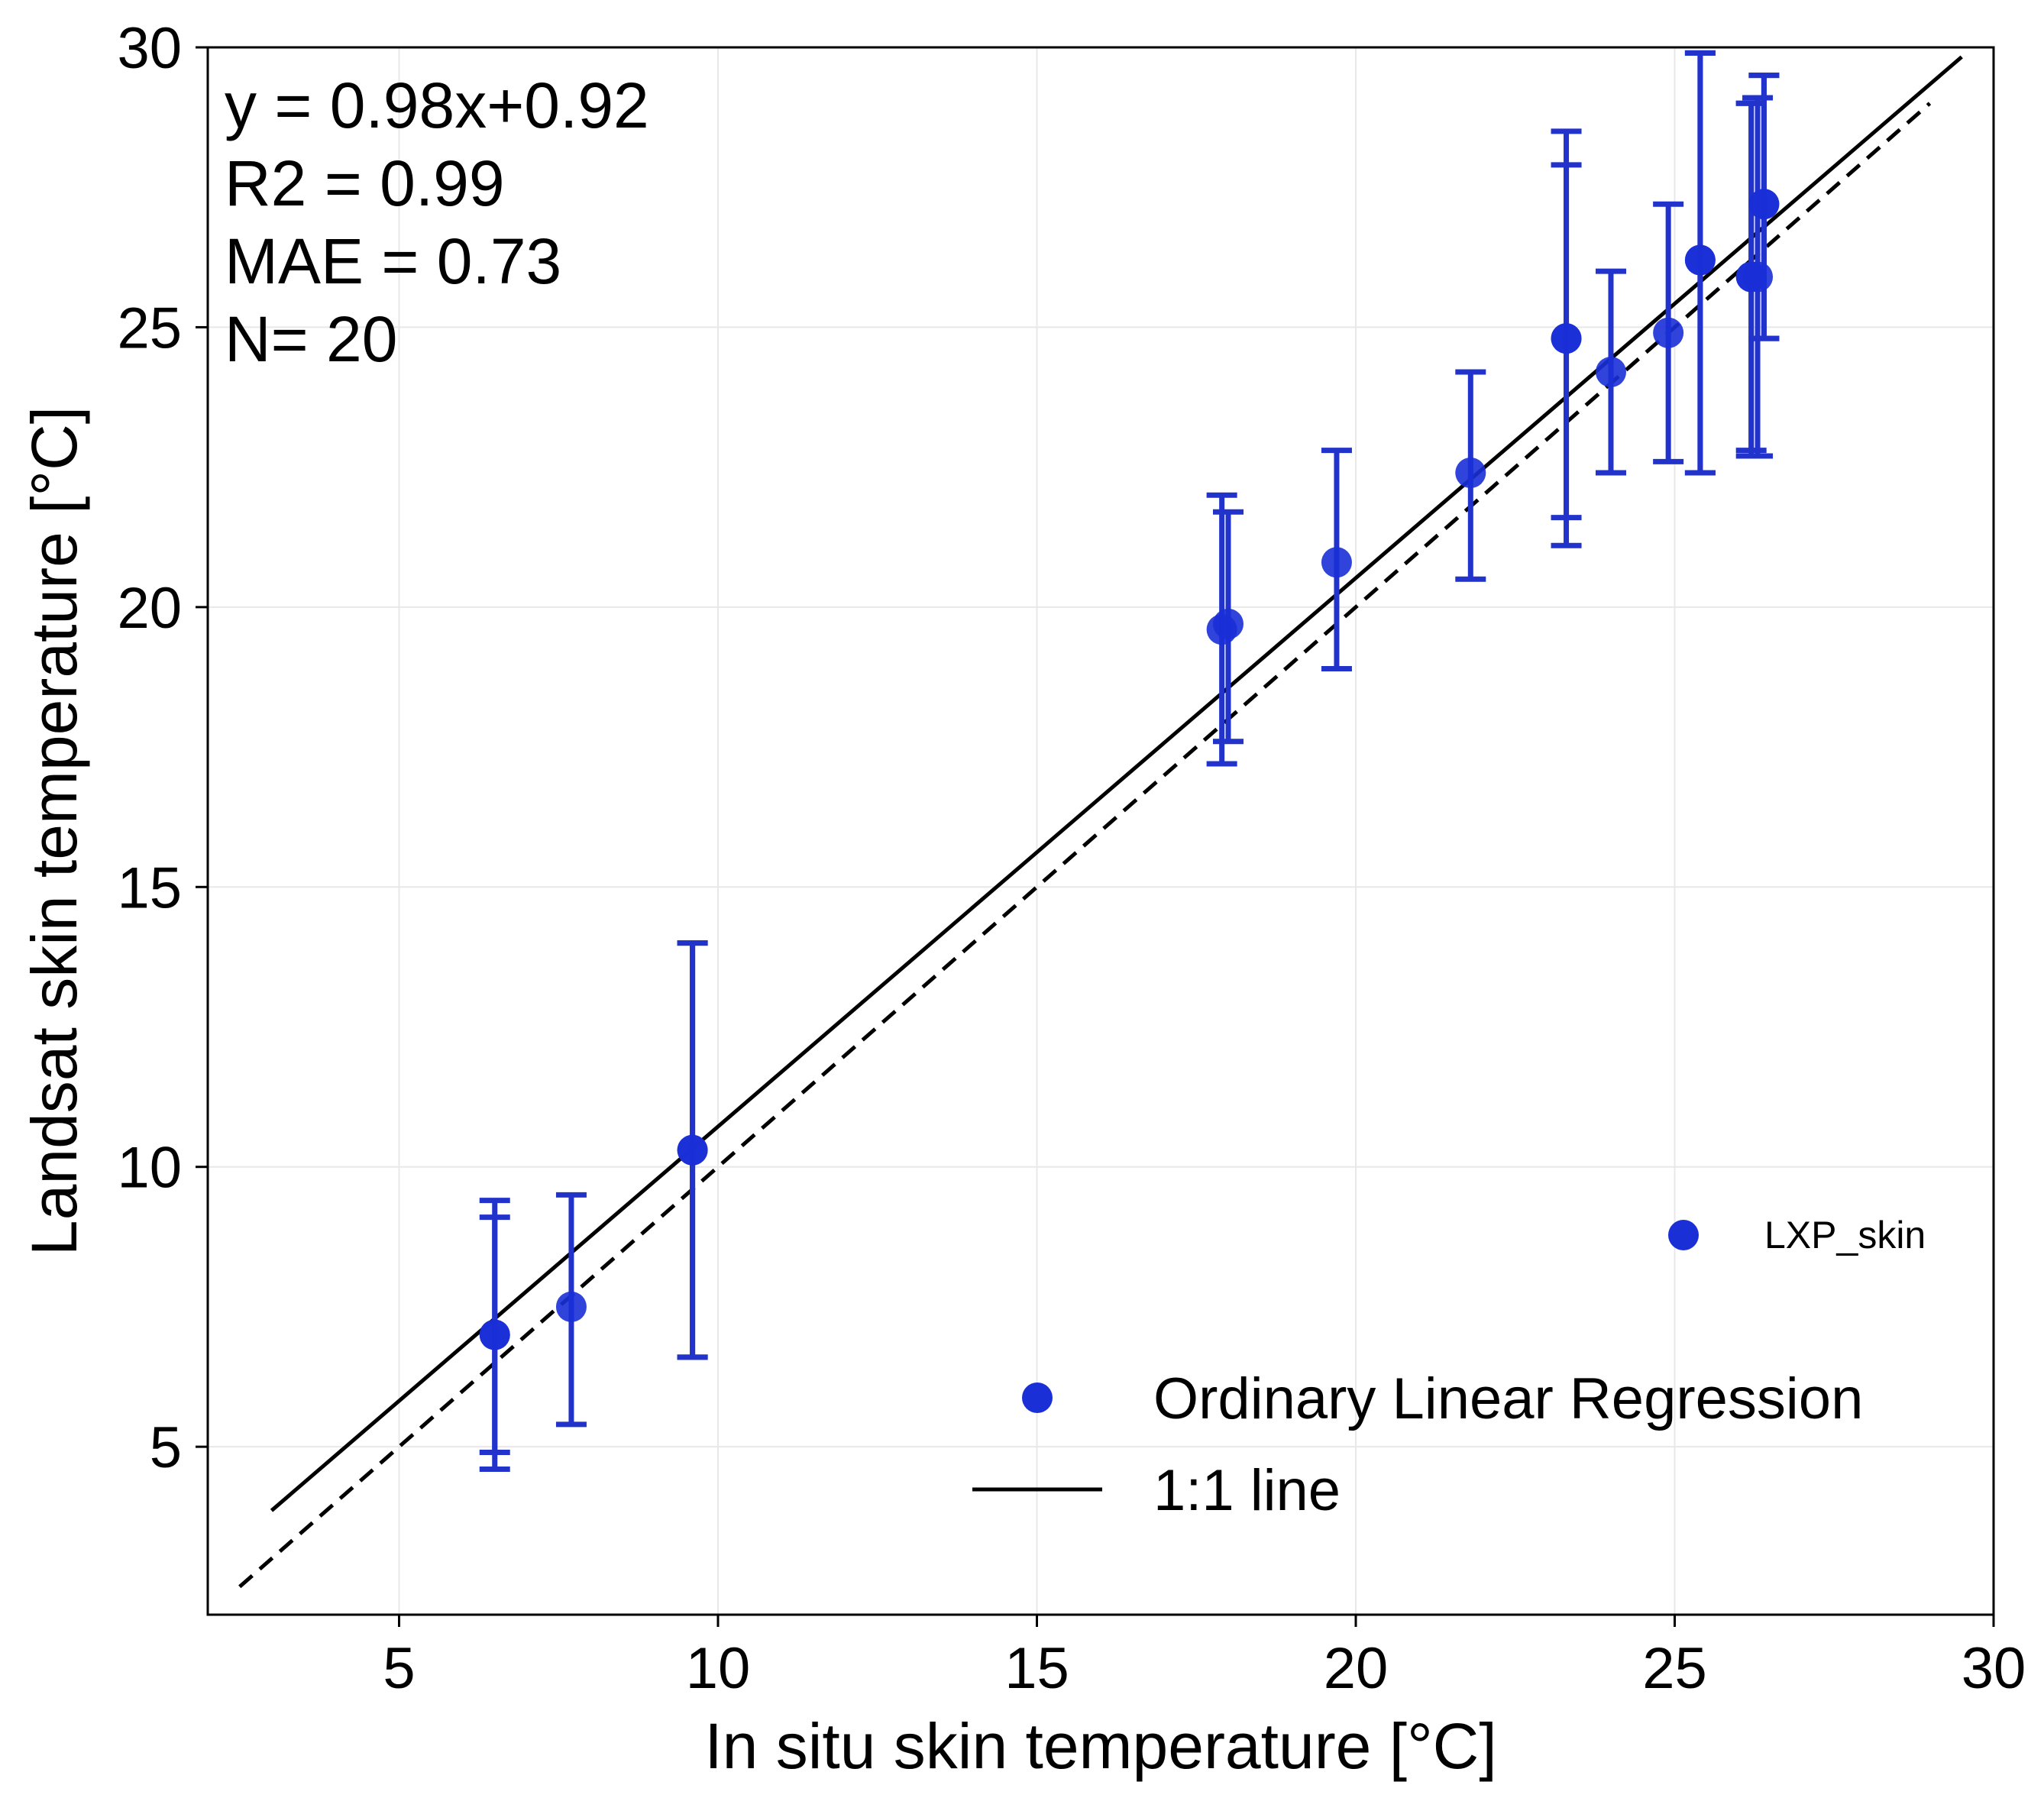  I want to click on stats-mae: MAE = 0.73, so click(393, 261).